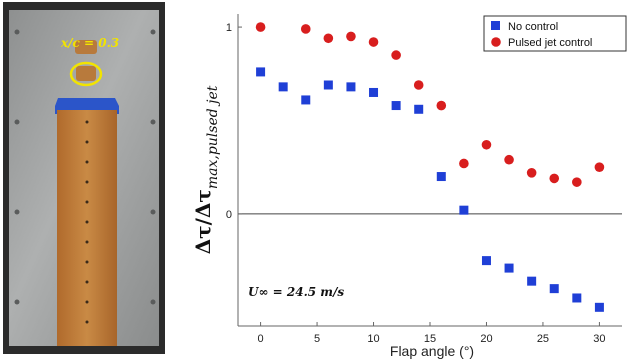  I want to click on legend-marker-pulsed-jet, so click(496, 42).